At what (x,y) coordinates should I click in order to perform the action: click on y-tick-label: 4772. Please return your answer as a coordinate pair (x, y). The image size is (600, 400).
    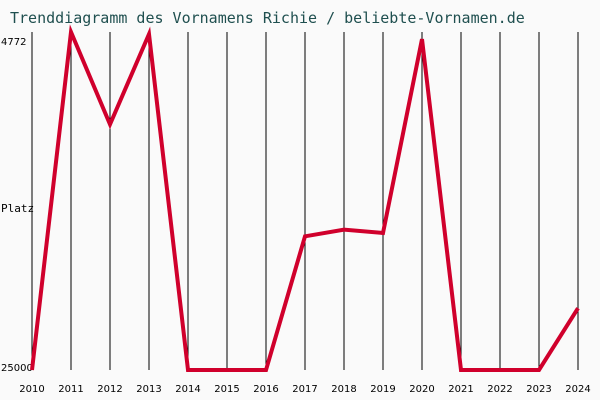
    Looking at the image, I should click on (13, 42).